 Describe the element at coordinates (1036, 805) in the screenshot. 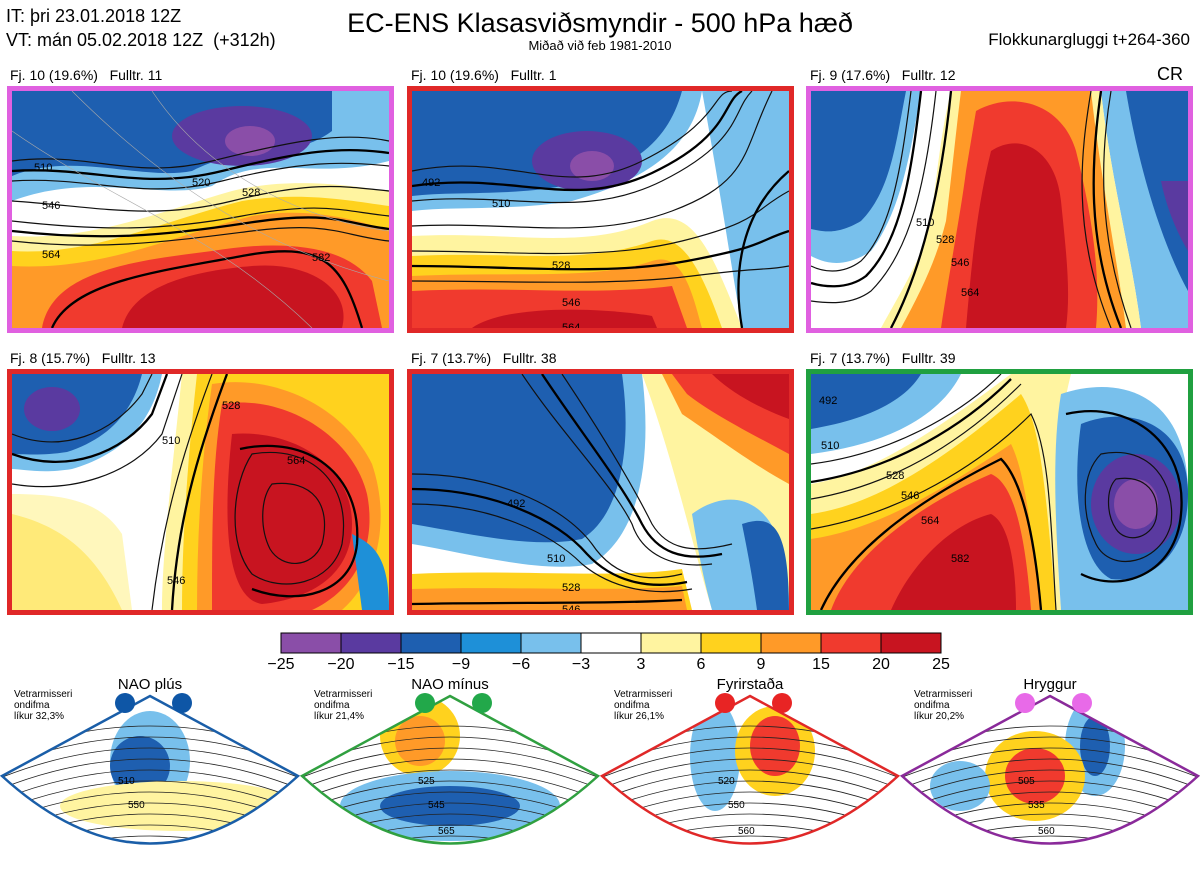

I see `regime-contour-label: 535` at that location.